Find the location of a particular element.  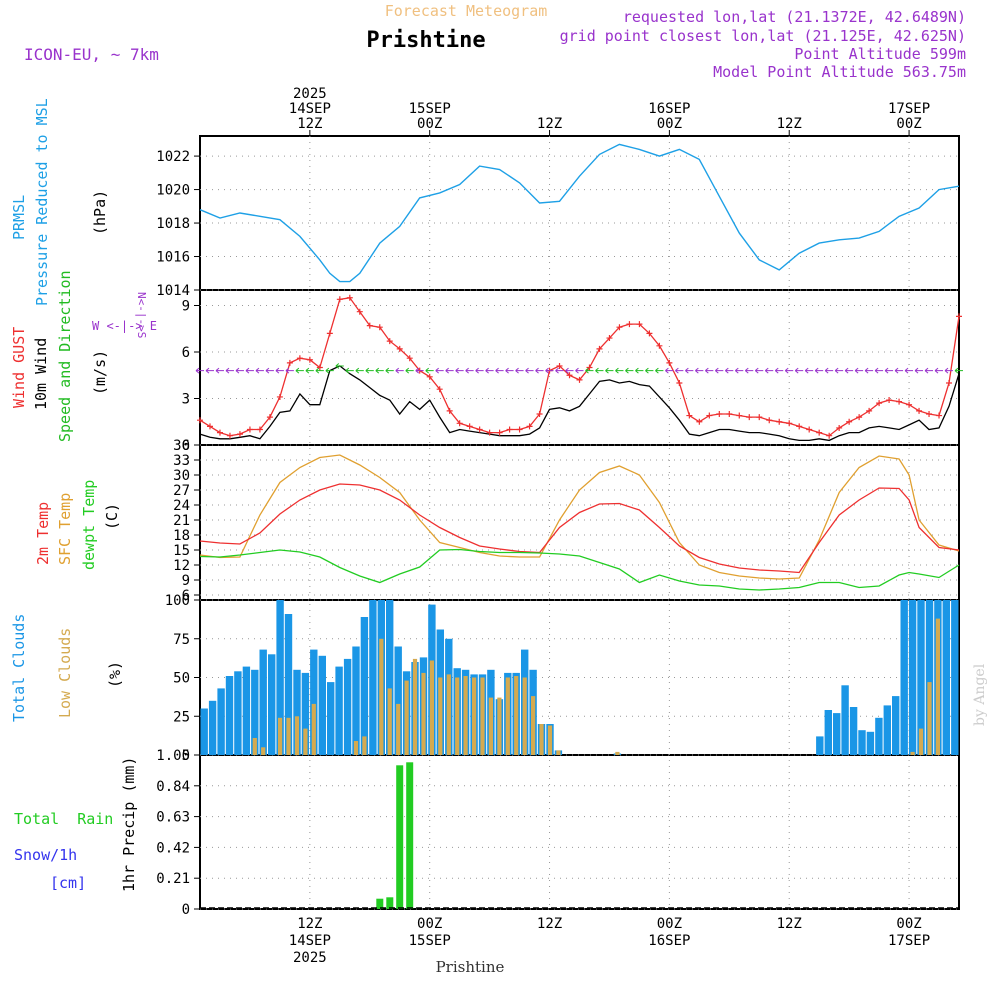

y-tick-label: 0.21 is located at coordinates (173, 879).